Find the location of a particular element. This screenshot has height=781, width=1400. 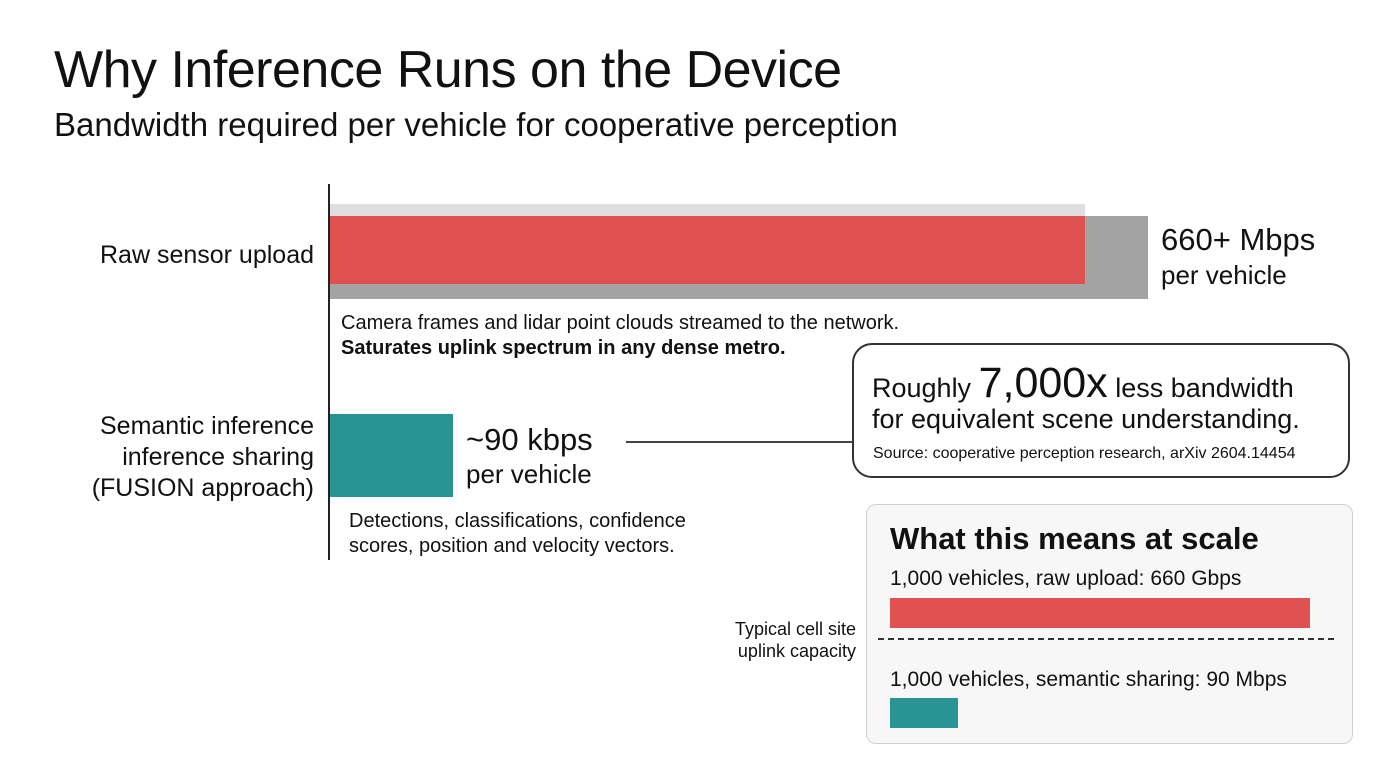

category-axis-line is located at coordinates (329, 372).